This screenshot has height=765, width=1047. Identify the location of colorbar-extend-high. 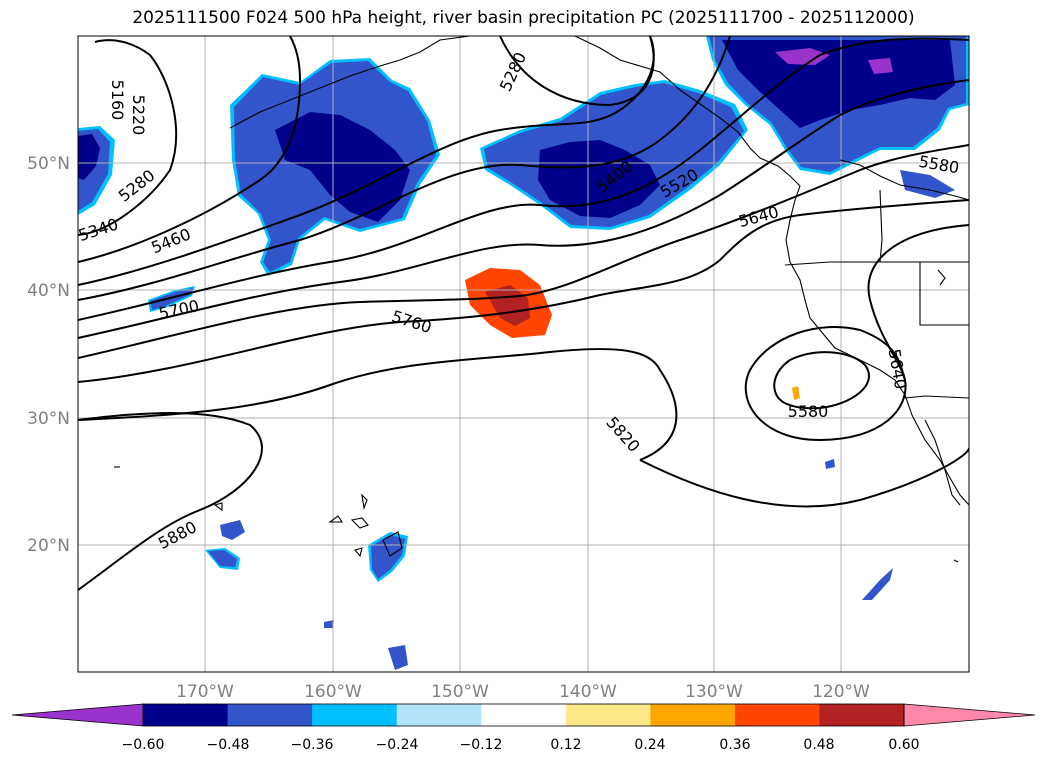
(969, 715).